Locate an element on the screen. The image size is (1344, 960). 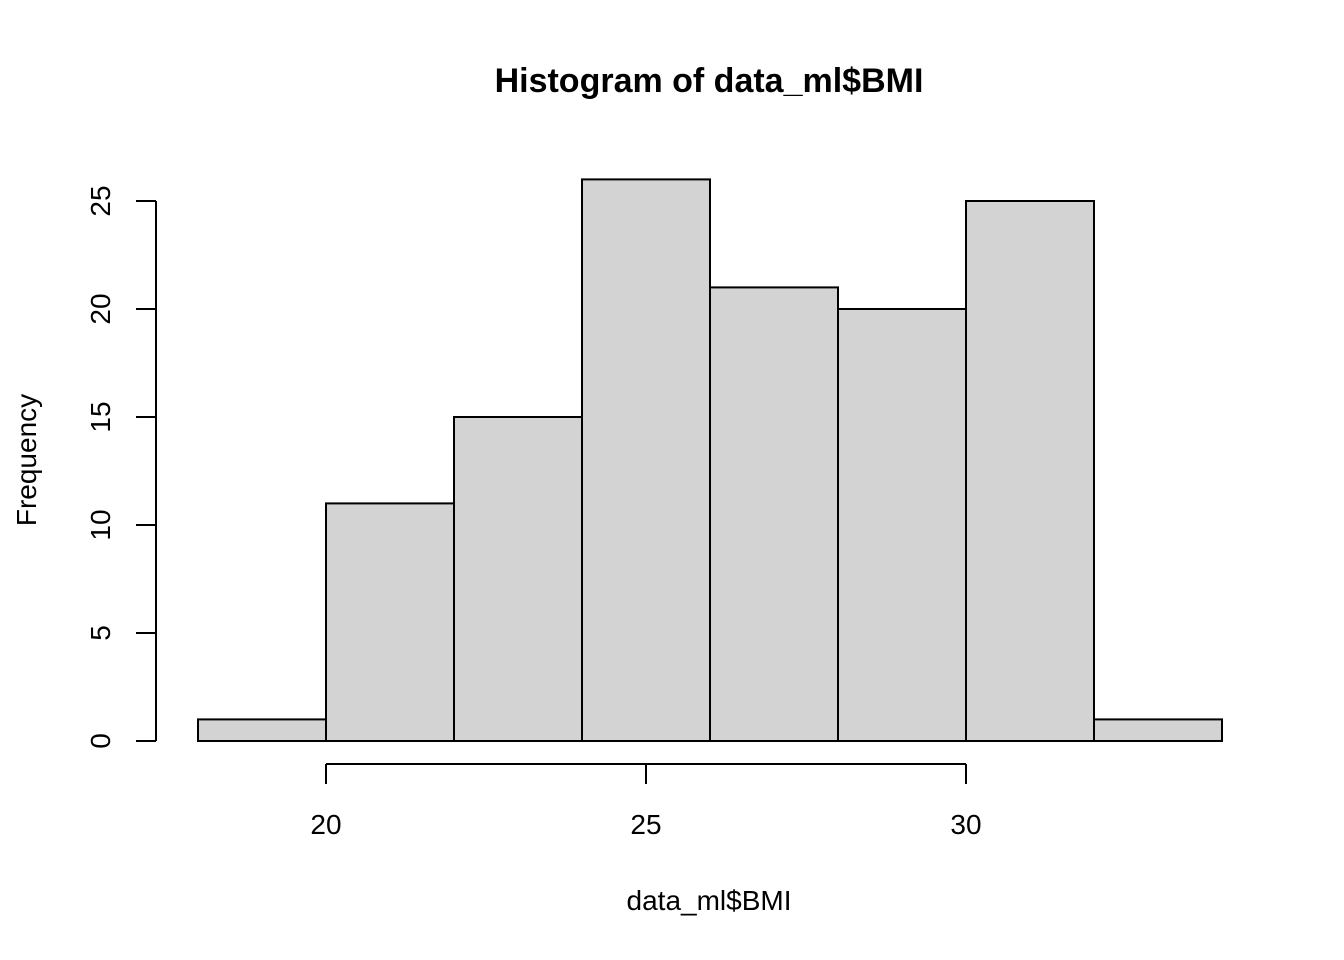
y-axis-label: Frequency is located at coordinates (26, 460).